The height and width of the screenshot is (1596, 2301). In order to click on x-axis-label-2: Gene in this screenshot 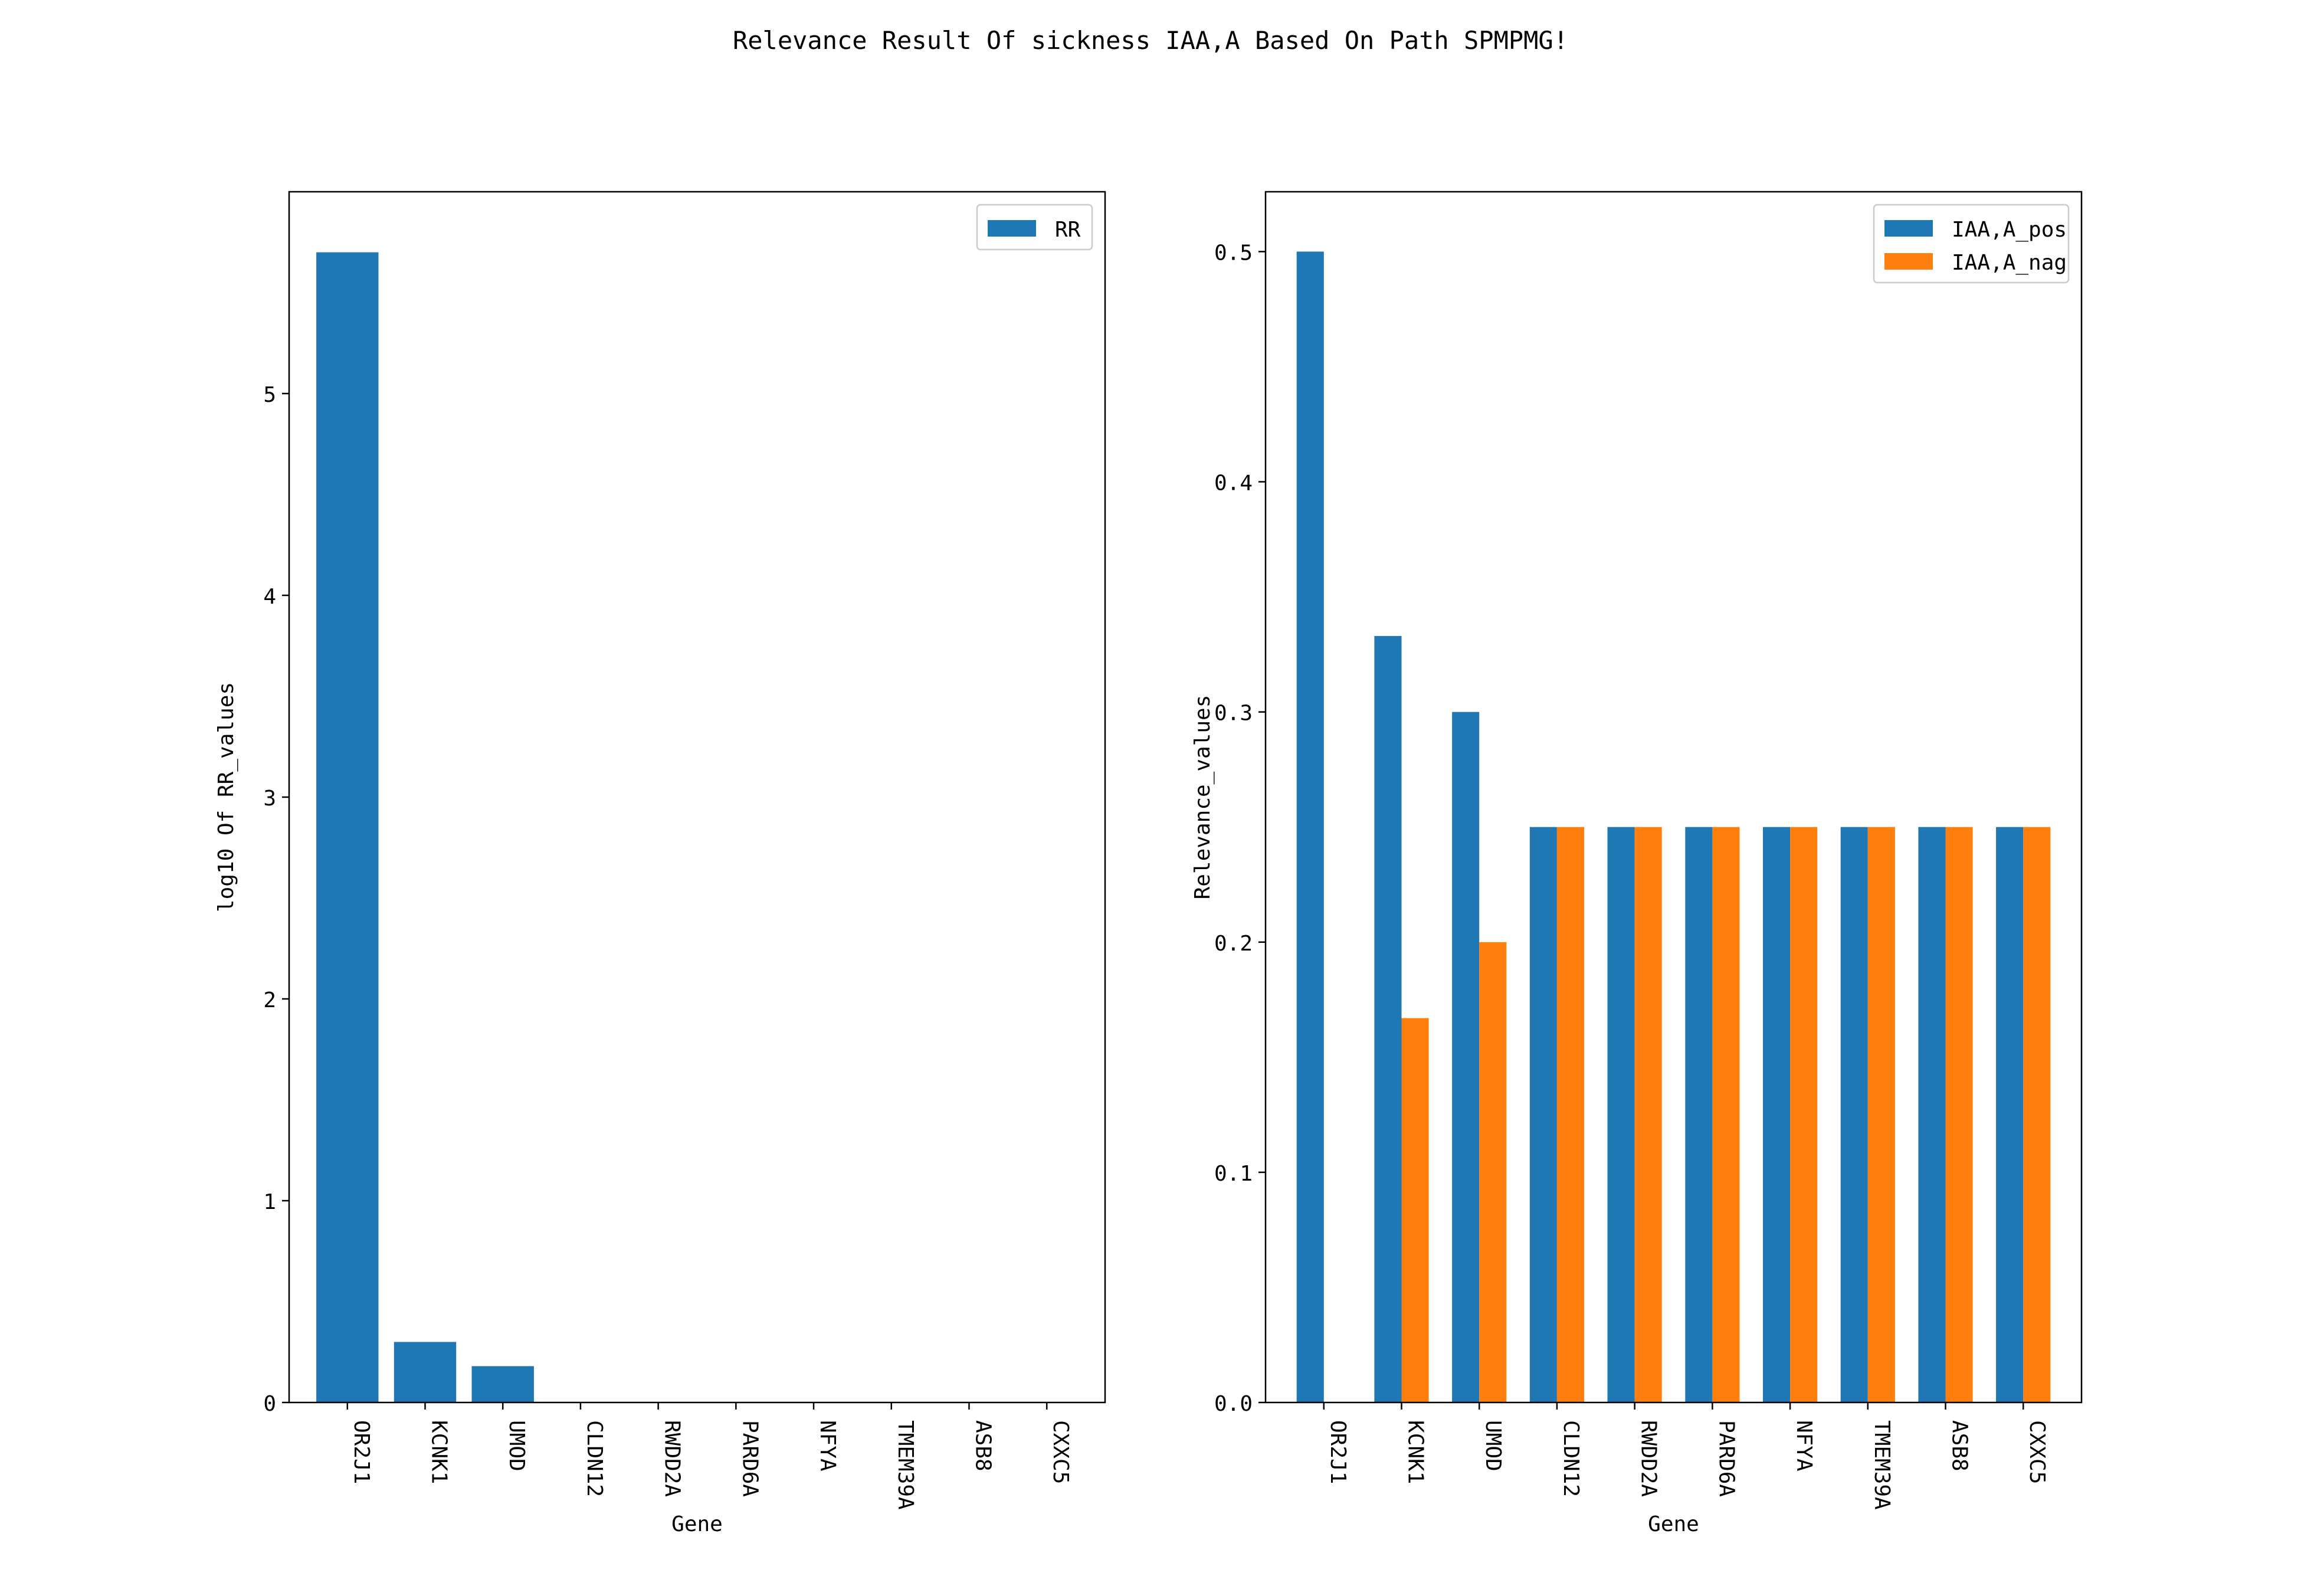, I will do `click(1673, 1524)`.